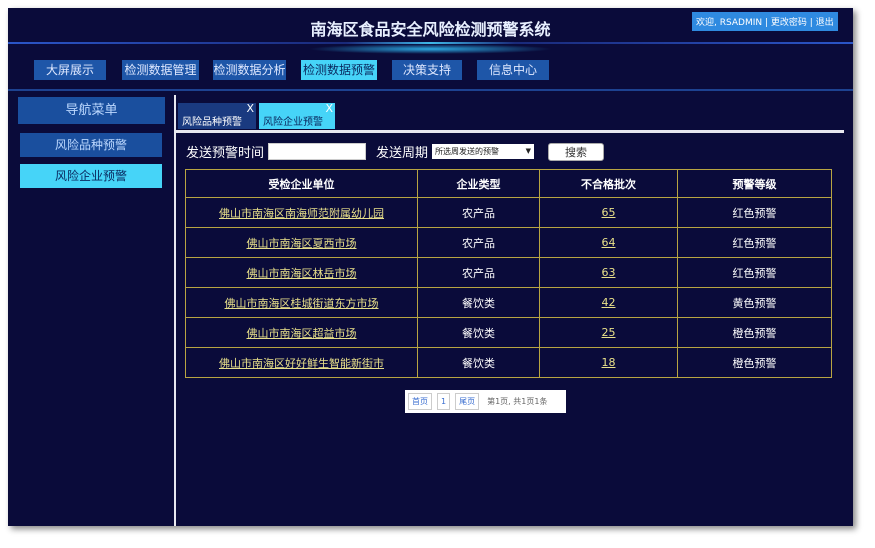 The image size is (875, 548). What do you see at coordinates (160, 70) in the screenshot?
I see `nav-data-management: 检测数据管理` at bounding box center [160, 70].